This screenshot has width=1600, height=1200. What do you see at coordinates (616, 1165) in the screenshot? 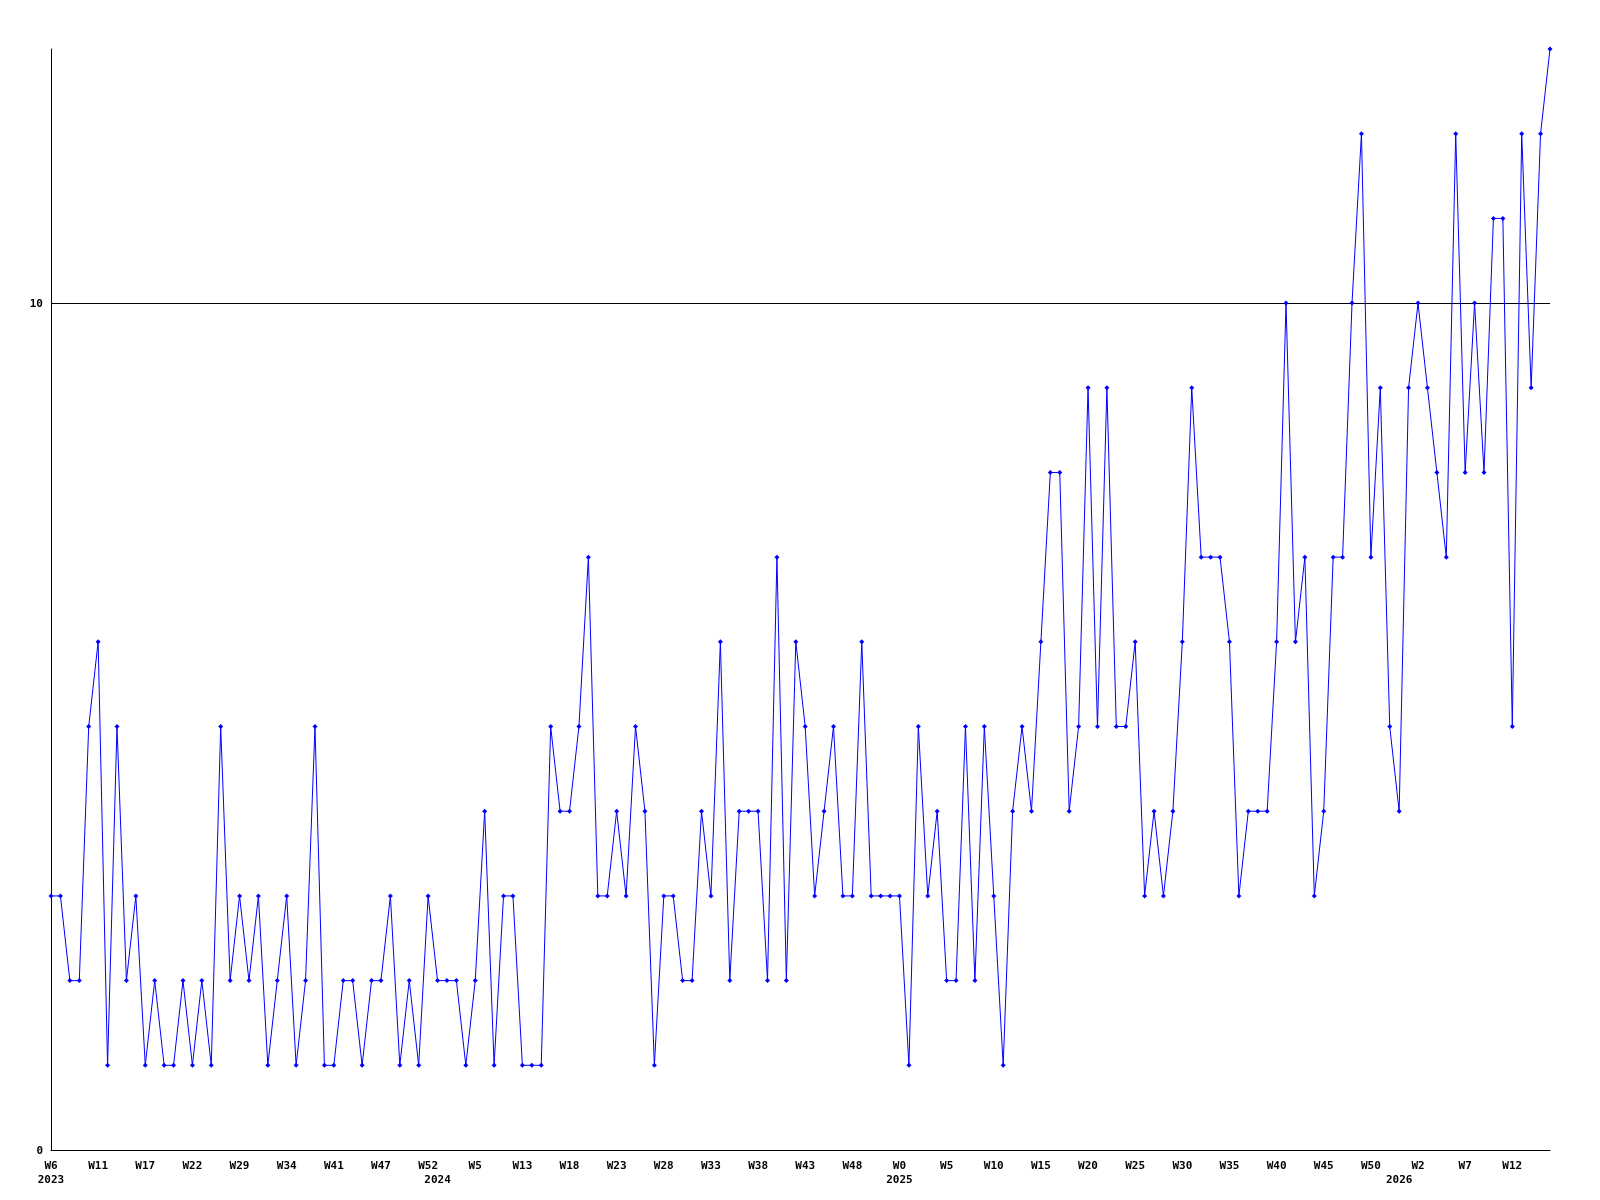
I see `x-tick-label: W23` at bounding box center [616, 1165].